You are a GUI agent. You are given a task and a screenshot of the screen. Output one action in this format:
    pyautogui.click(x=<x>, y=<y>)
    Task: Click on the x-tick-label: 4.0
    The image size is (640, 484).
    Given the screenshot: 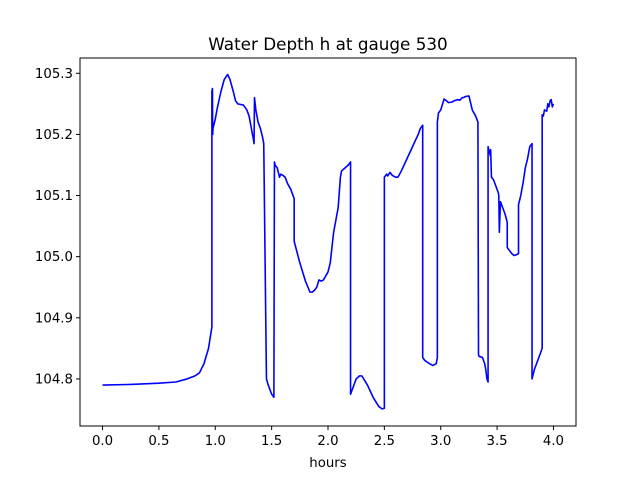 What is the action you would take?
    pyautogui.click(x=553, y=441)
    